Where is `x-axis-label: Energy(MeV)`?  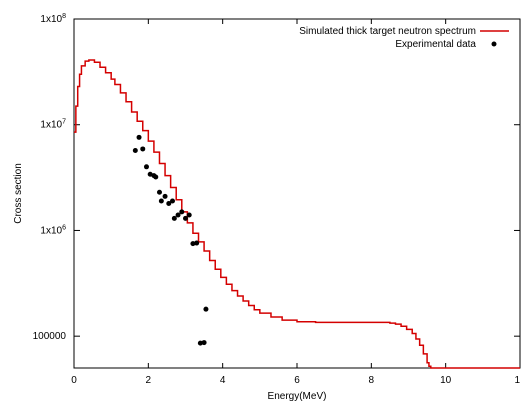
x-axis-label: Energy(MeV) is located at coordinates (297, 396).